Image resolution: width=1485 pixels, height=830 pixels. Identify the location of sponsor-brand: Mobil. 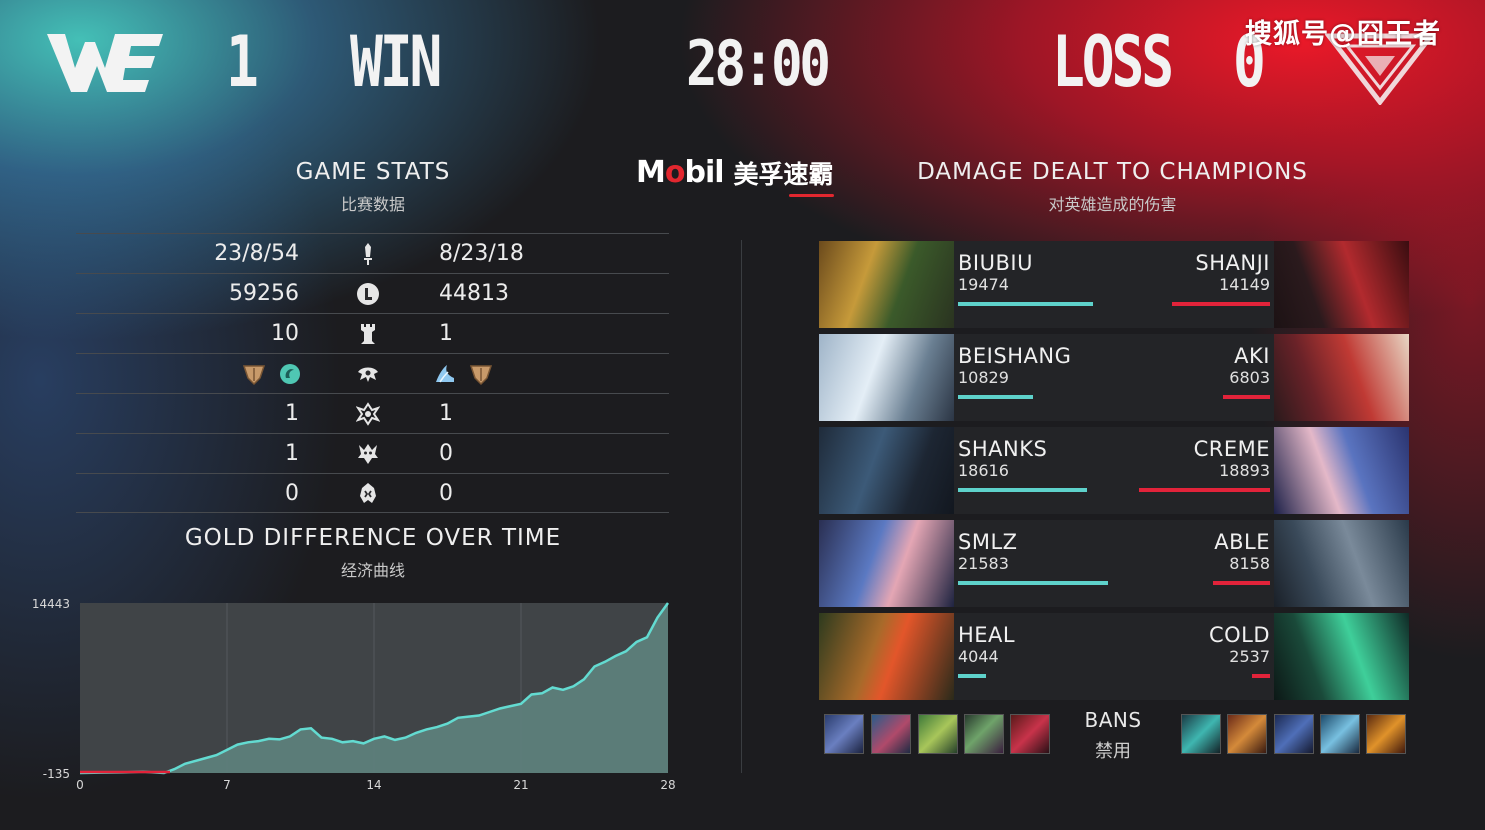
(680, 172).